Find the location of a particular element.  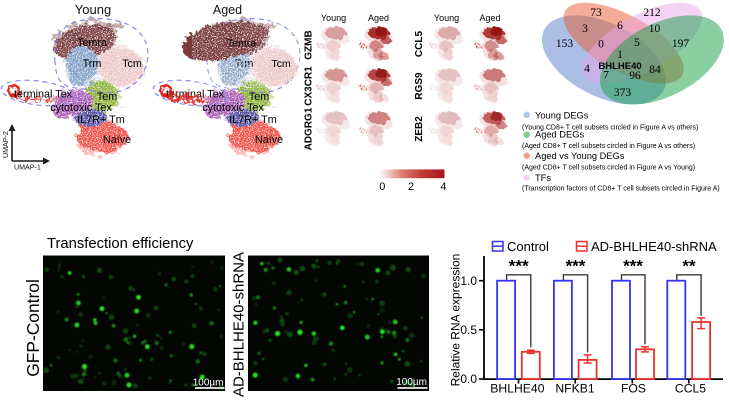

svg-text: 73 is located at coordinates (596, 13).